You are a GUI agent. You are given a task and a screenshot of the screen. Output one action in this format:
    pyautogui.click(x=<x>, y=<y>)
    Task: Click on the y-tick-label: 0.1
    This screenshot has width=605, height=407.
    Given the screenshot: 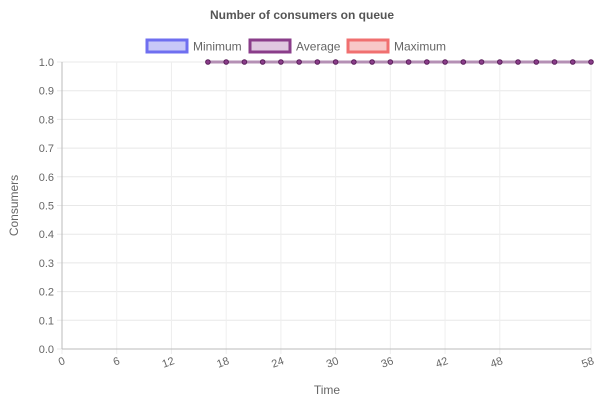 What is the action you would take?
    pyautogui.click(x=46, y=321)
    